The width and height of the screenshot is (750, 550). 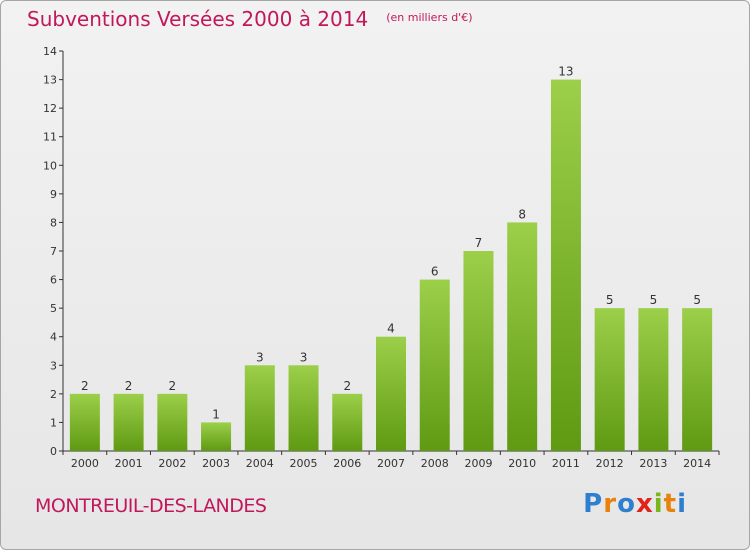 I want to click on y-tick-label: 5, so click(x=53, y=308).